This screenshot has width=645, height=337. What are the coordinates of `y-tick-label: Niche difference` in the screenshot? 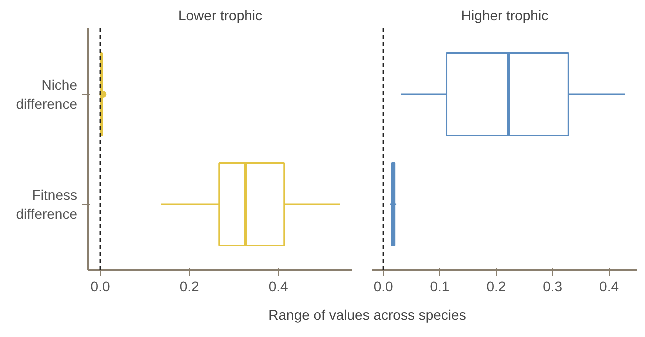 It's located at (47, 94).